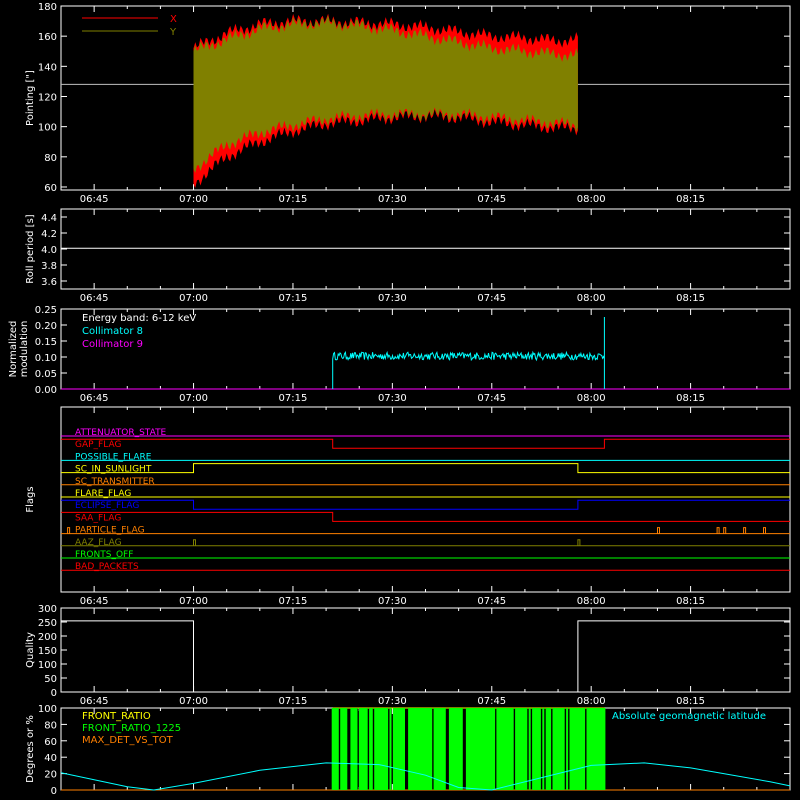 The height and width of the screenshot is (800, 800). Describe the element at coordinates (139, 318) in the screenshot. I see `energy-band-annotation: Energy band: 6-12 keV` at that location.